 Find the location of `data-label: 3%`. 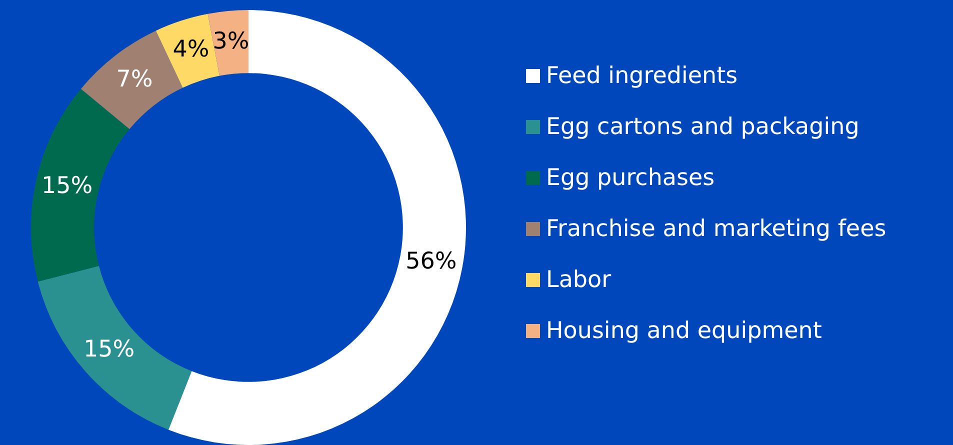

data-label: 3% is located at coordinates (231, 41).